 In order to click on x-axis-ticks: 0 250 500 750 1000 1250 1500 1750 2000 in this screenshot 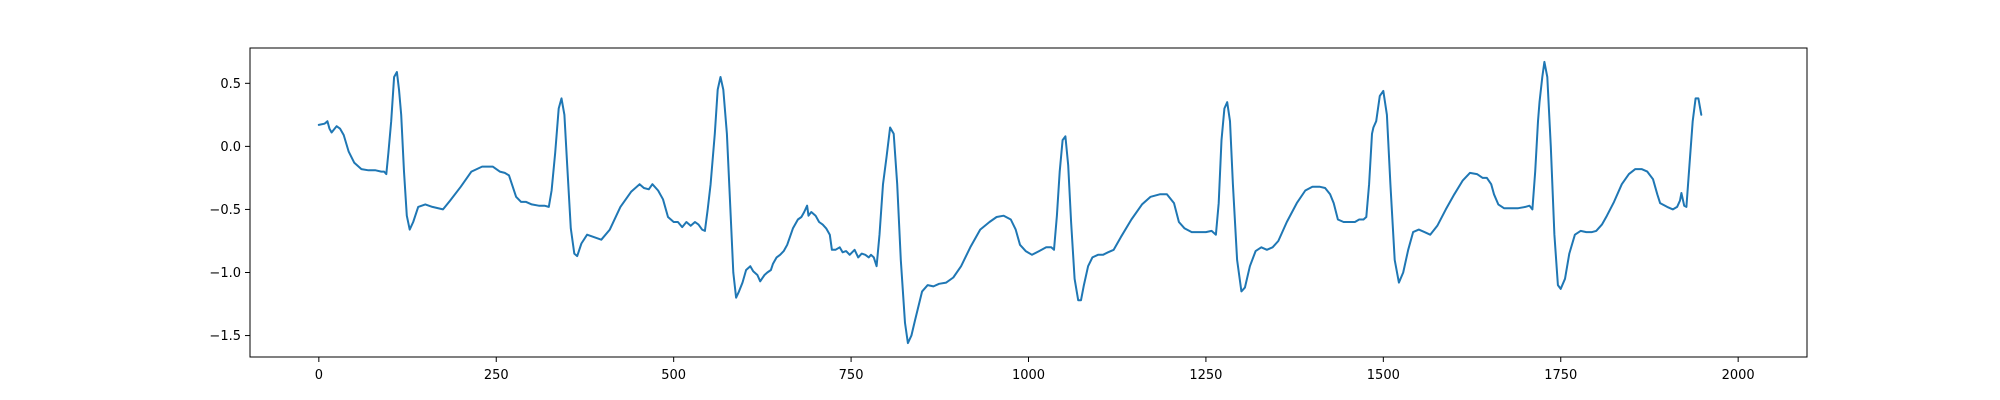, I will do `click(1035, 370)`.